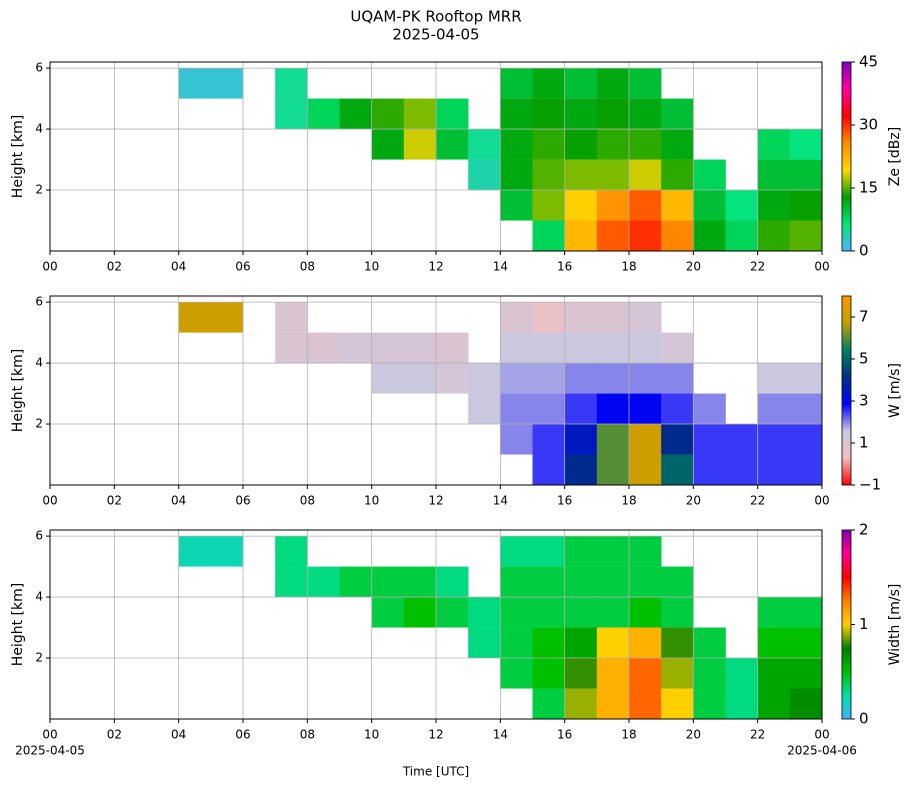  Describe the element at coordinates (693, 267) in the screenshot. I see `x-tick-label: 20` at that location.